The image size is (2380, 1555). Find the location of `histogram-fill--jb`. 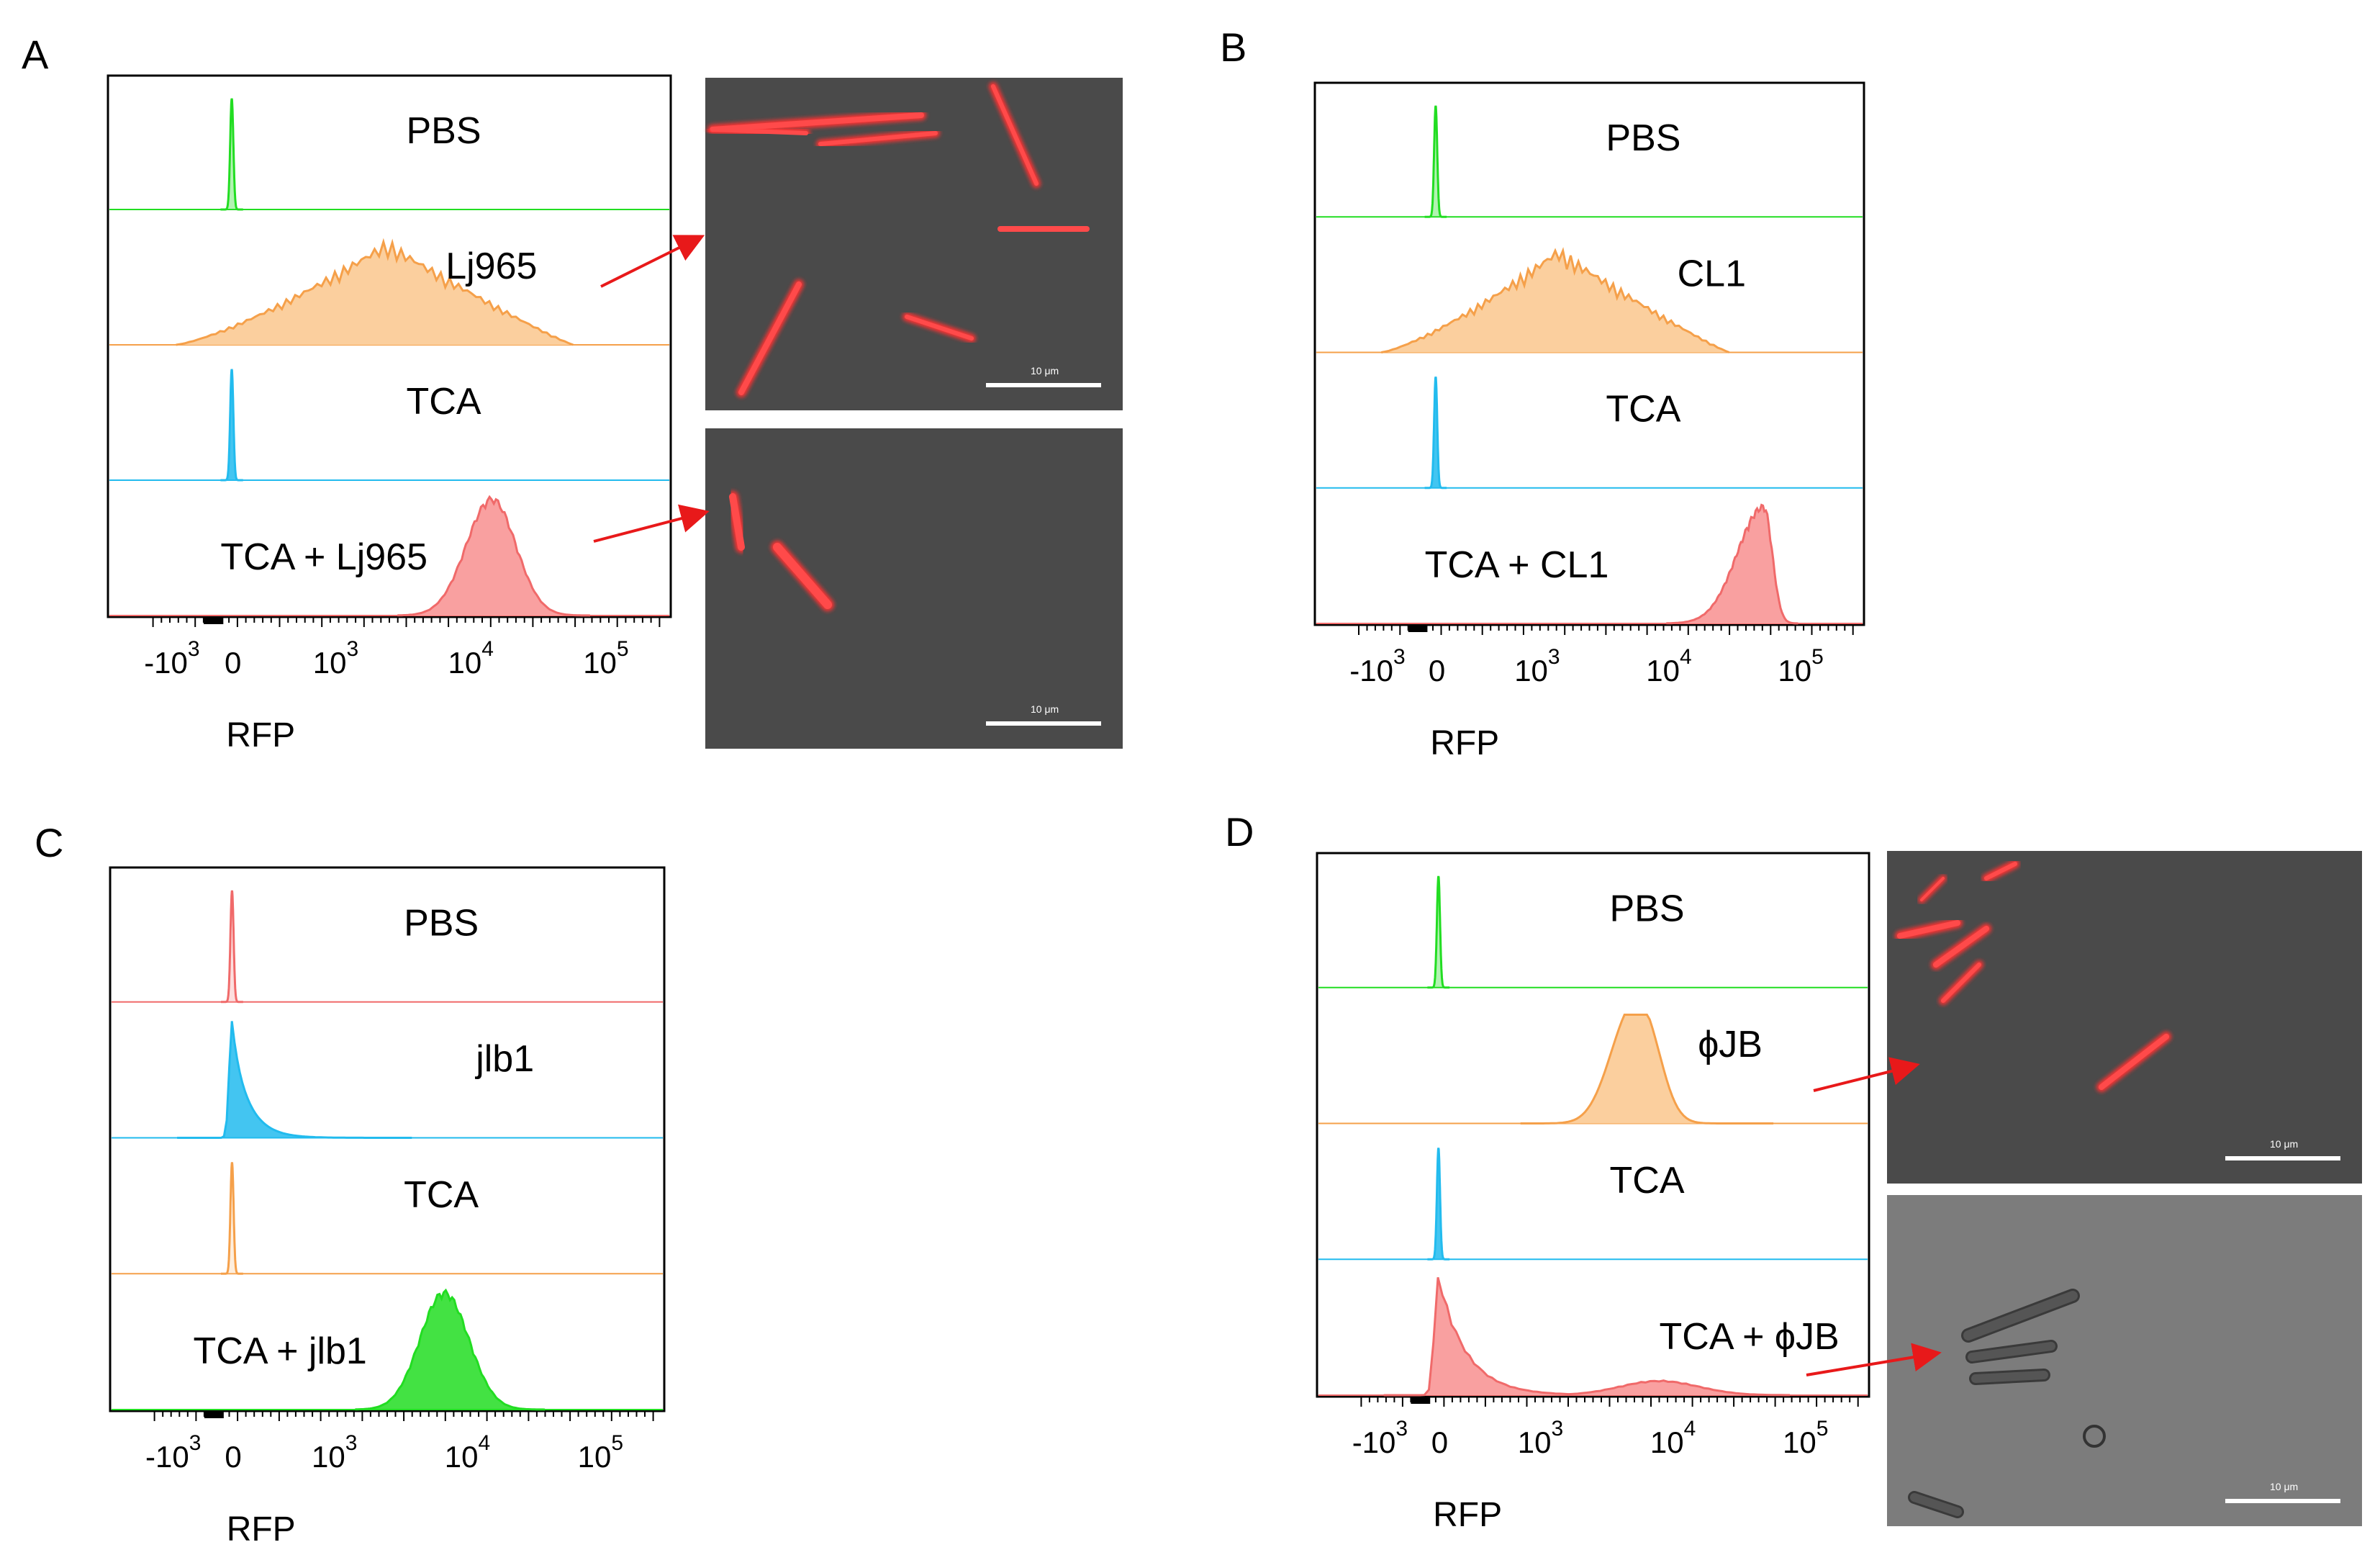

histogram-fill--jb is located at coordinates (1647, 1069).